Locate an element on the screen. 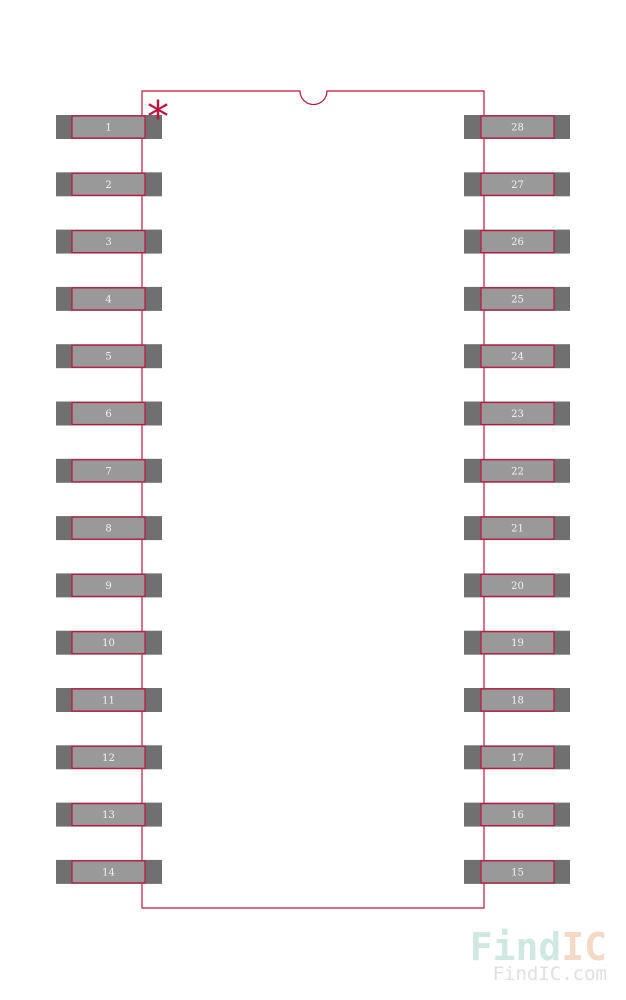 This screenshot has height=1000, width=626. pin-pad: 25 is located at coordinates (517, 298).